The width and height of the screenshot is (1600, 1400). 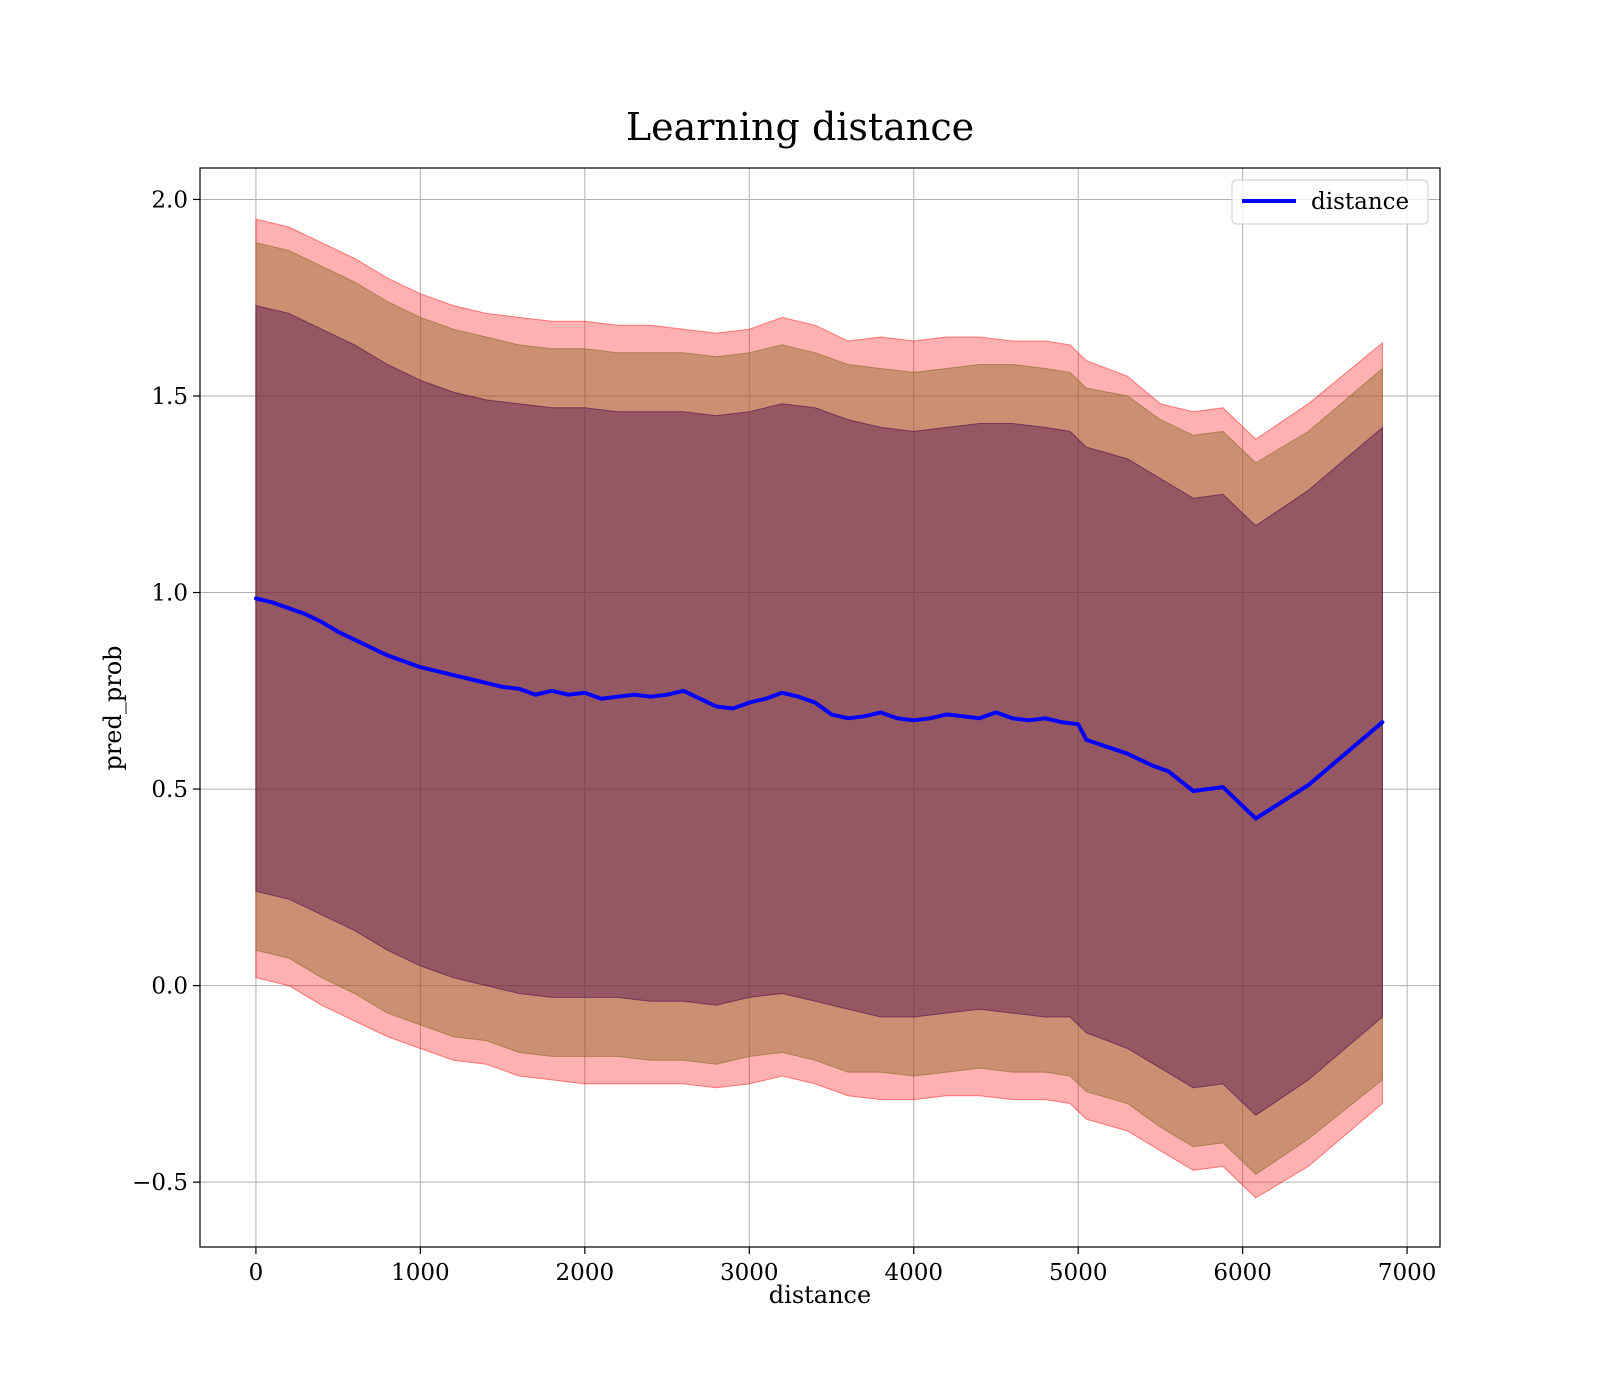 What do you see at coordinates (1407, 1273) in the screenshot?
I see `x-tick-label-7: 7000` at bounding box center [1407, 1273].